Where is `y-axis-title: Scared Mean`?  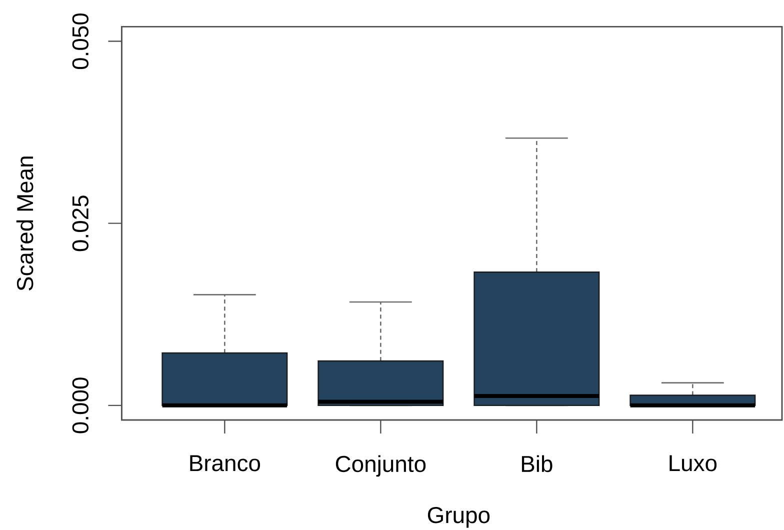
y-axis-title: Scared Mean is located at coordinates (25, 223).